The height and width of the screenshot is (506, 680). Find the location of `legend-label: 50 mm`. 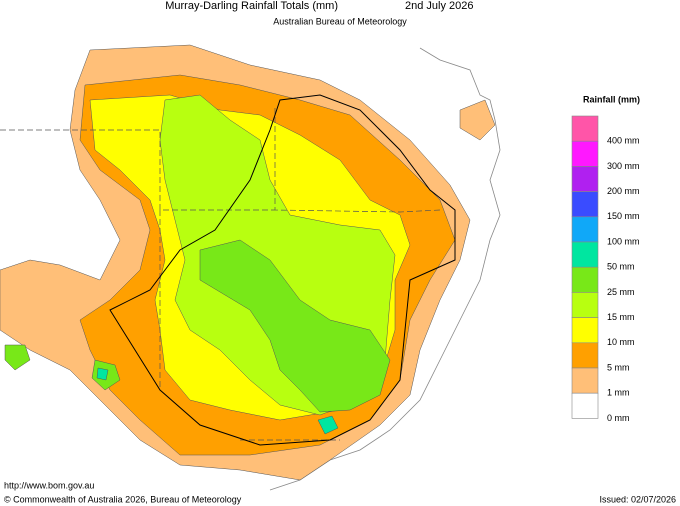

legend-label: 50 mm is located at coordinates (621, 267).